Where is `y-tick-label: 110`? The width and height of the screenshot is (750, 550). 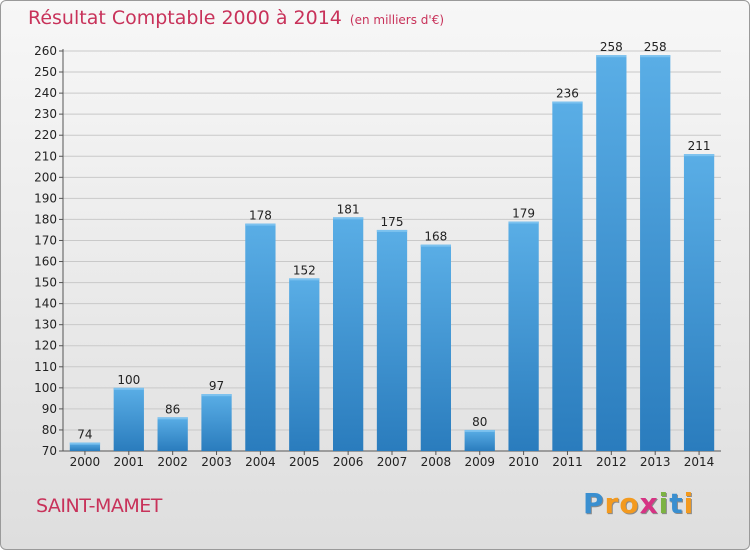 y-tick-label: 110 is located at coordinates (45, 367).